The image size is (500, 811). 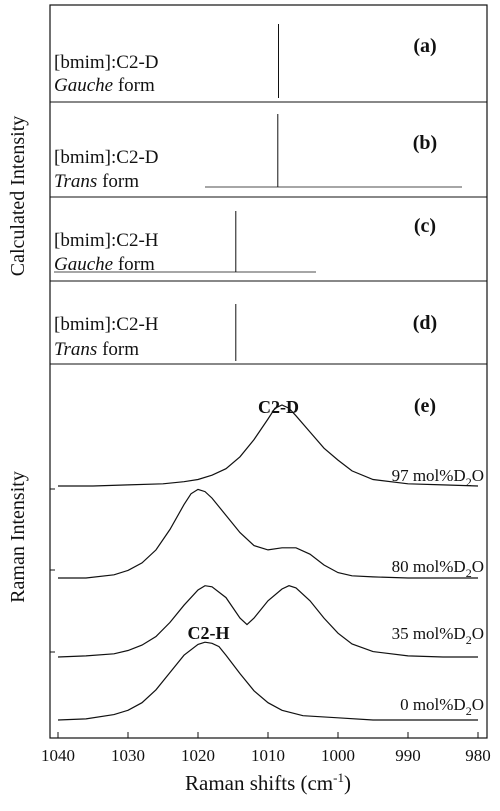 I want to click on panel-c-label-line2: Gauche form, so click(x=104, y=264).